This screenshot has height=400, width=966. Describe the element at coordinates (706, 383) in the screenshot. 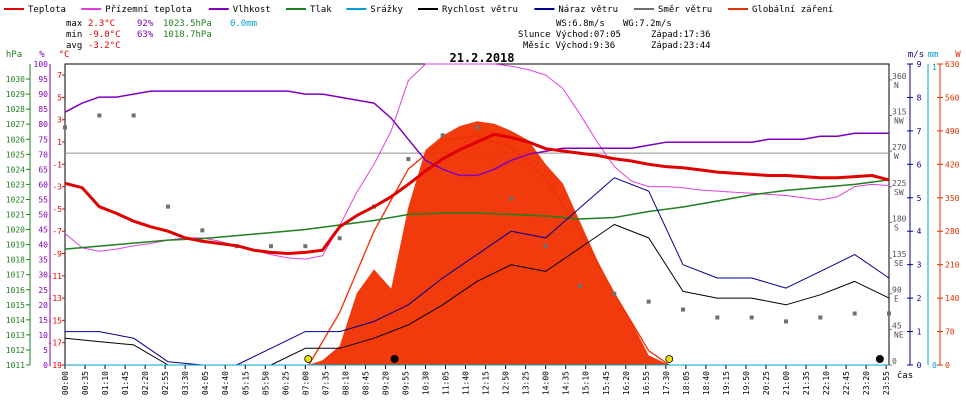

I see `time-tick-label: 18:40` at that location.